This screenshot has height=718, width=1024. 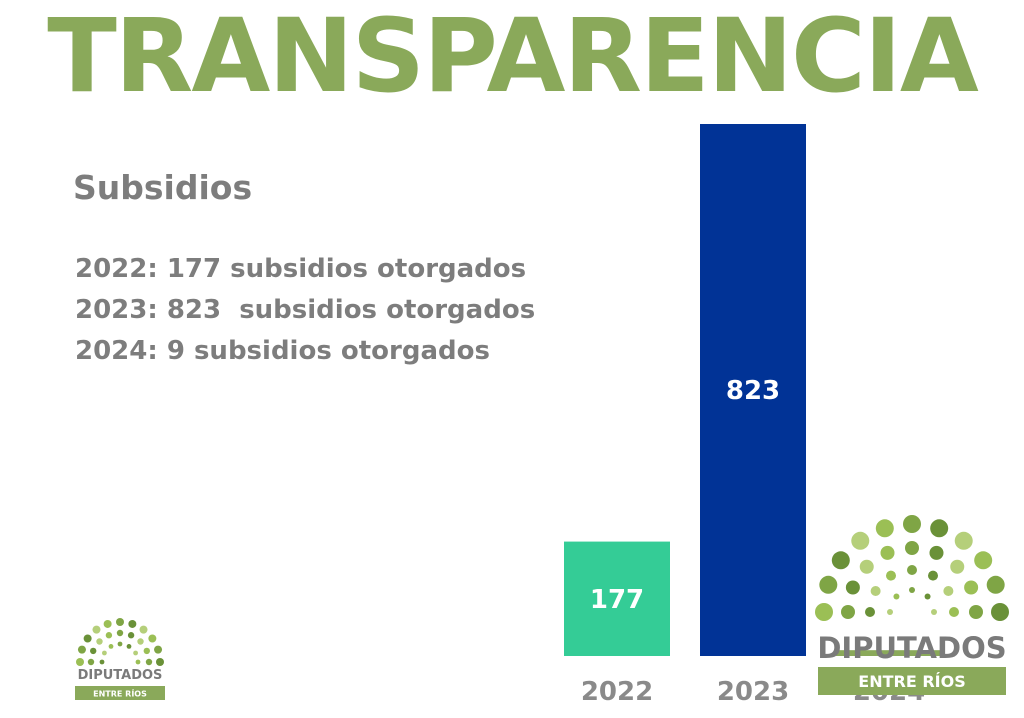 What do you see at coordinates (513, 58) in the screenshot?
I see `page-title: TRANSPARENCIA` at bounding box center [513, 58].